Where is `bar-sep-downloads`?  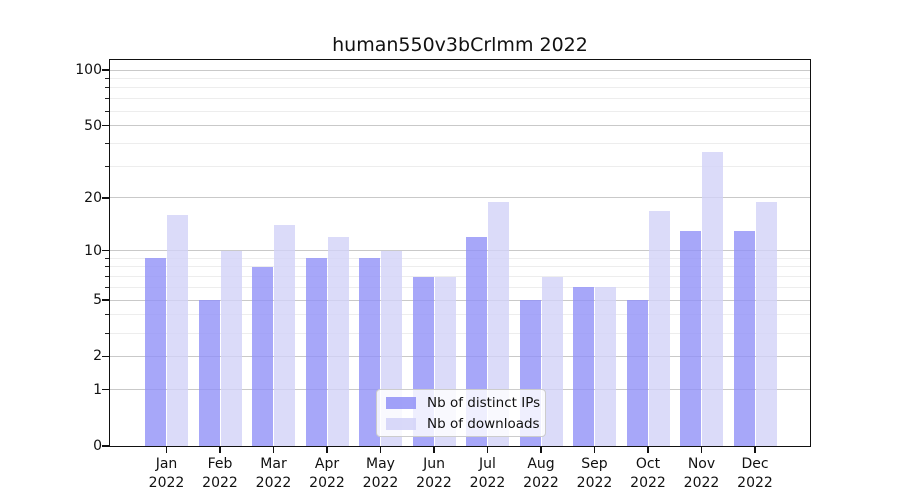
bar-sep-downloads is located at coordinates (605, 366).